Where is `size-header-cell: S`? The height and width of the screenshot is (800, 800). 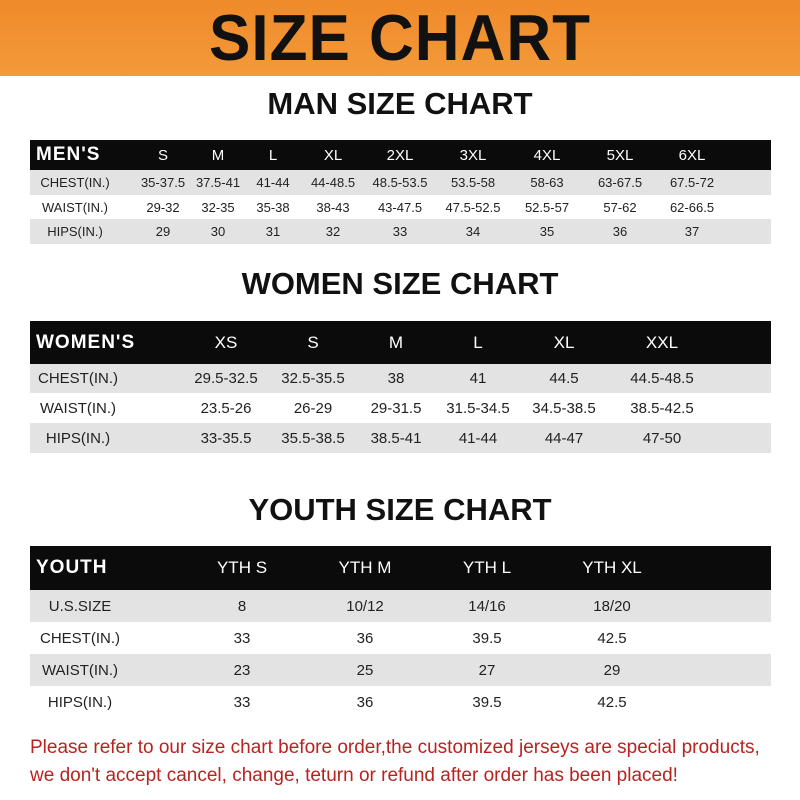 size-header-cell: S is located at coordinates (313, 342).